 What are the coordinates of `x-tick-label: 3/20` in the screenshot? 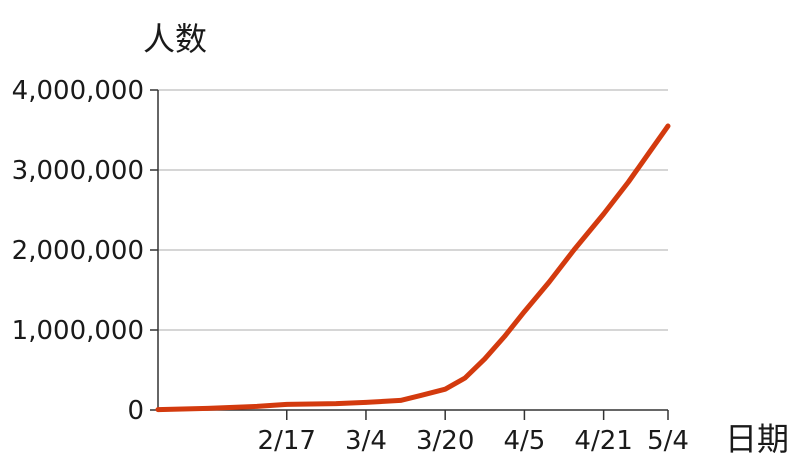 It's located at (445, 441).